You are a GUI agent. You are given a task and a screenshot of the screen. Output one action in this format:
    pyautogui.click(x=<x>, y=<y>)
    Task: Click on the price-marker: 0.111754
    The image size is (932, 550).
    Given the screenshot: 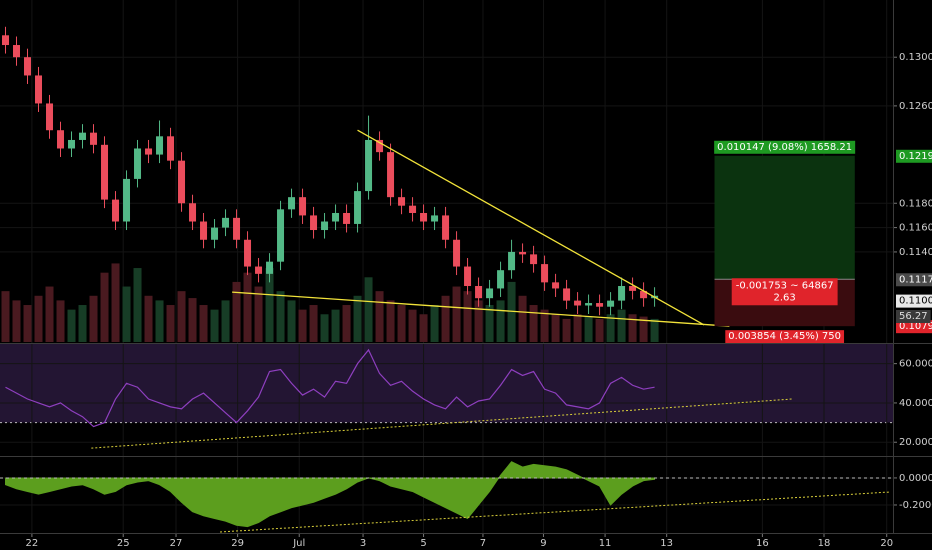 What is the action you would take?
    pyautogui.click(x=914, y=280)
    